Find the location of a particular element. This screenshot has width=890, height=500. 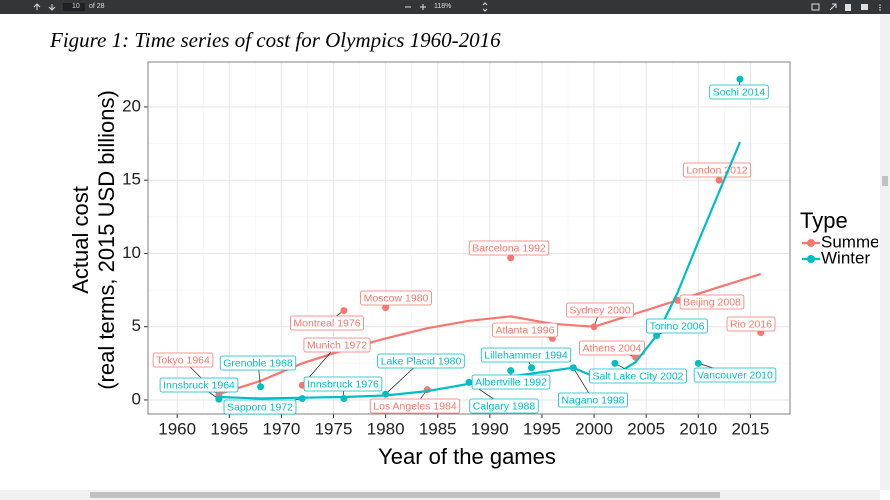

point-label-text: London 2012 is located at coordinates (716, 170).